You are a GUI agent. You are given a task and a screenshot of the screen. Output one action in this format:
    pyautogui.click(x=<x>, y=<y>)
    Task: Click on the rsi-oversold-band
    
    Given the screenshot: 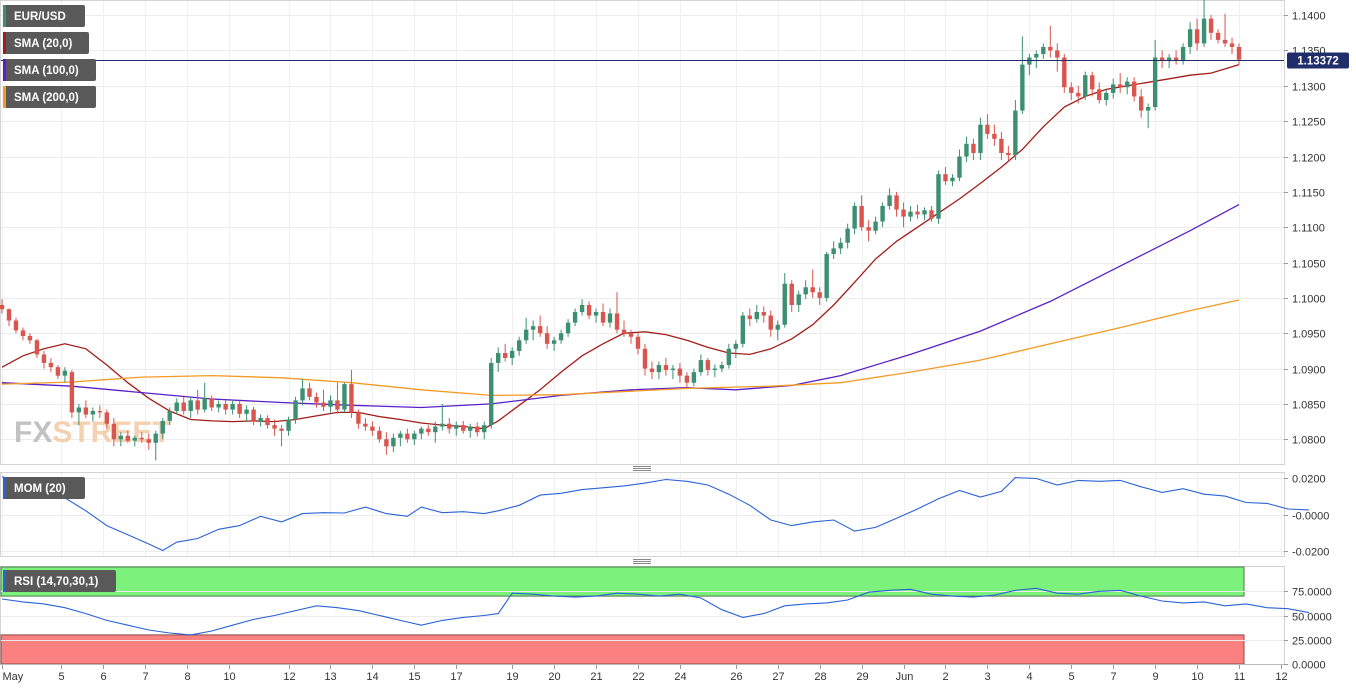 What is the action you would take?
    pyautogui.click(x=622, y=649)
    